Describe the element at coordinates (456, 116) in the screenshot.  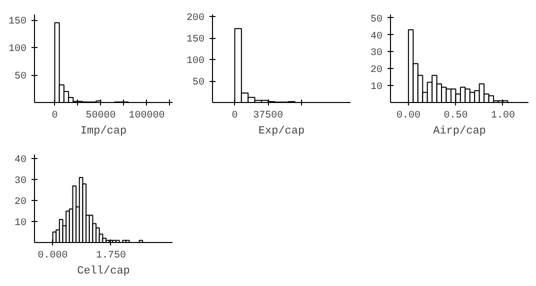
I see `x-tick-label: 0.50` at that location.